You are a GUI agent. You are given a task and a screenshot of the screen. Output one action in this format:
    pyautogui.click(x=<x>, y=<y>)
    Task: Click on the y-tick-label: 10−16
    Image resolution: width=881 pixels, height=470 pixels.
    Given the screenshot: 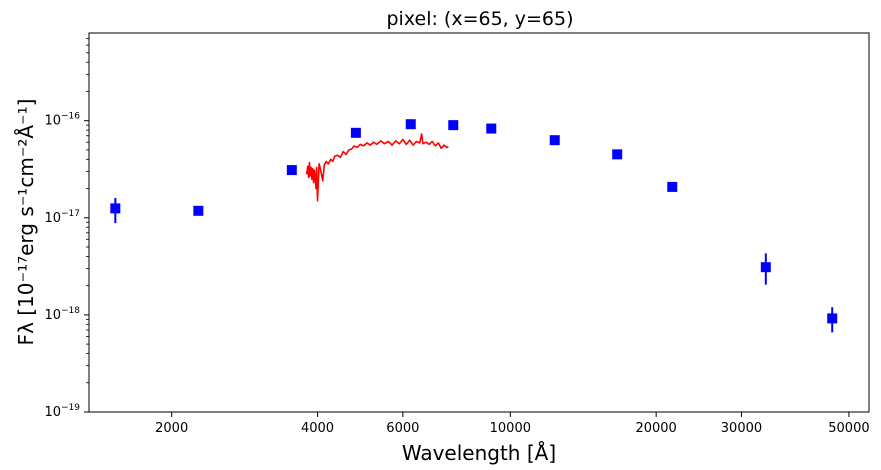 What is the action you would take?
    pyautogui.click(x=62, y=120)
    